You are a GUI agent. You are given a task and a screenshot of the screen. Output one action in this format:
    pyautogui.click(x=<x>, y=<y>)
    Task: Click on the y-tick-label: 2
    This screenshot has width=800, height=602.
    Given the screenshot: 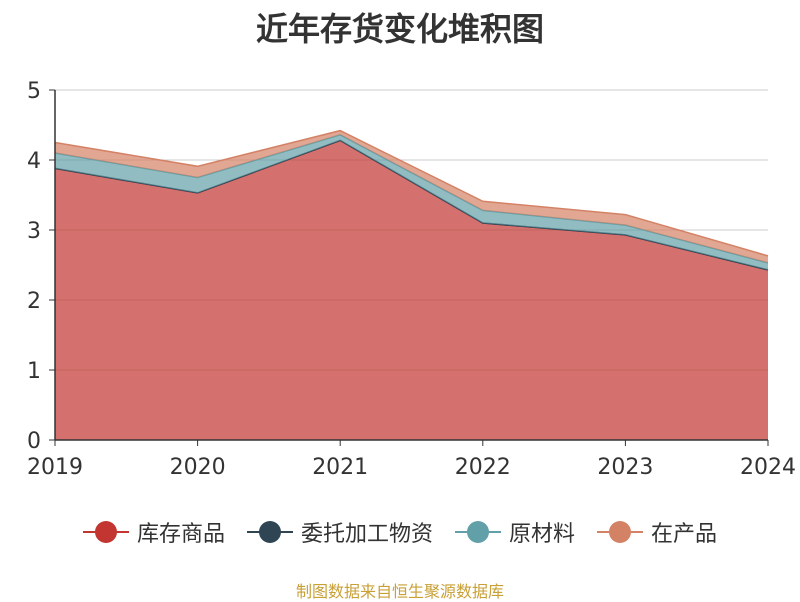 What is the action you would take?
    pyautogui.click(x=34, y=301)
    